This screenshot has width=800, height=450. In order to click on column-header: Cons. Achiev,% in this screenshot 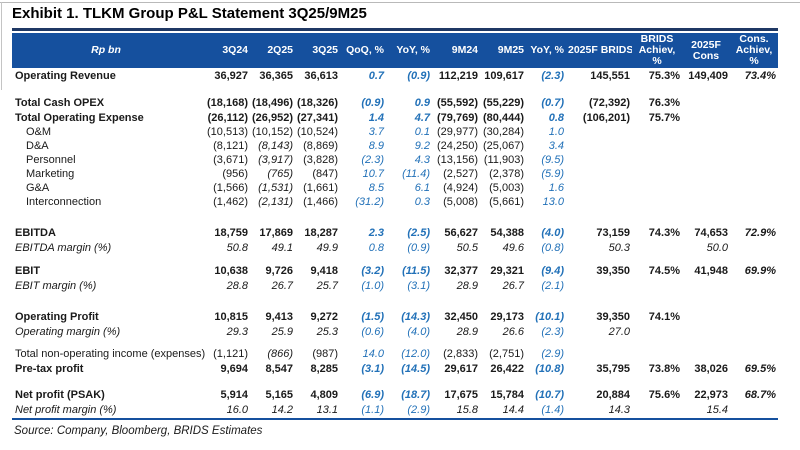, I will do `click(754, 50)`.